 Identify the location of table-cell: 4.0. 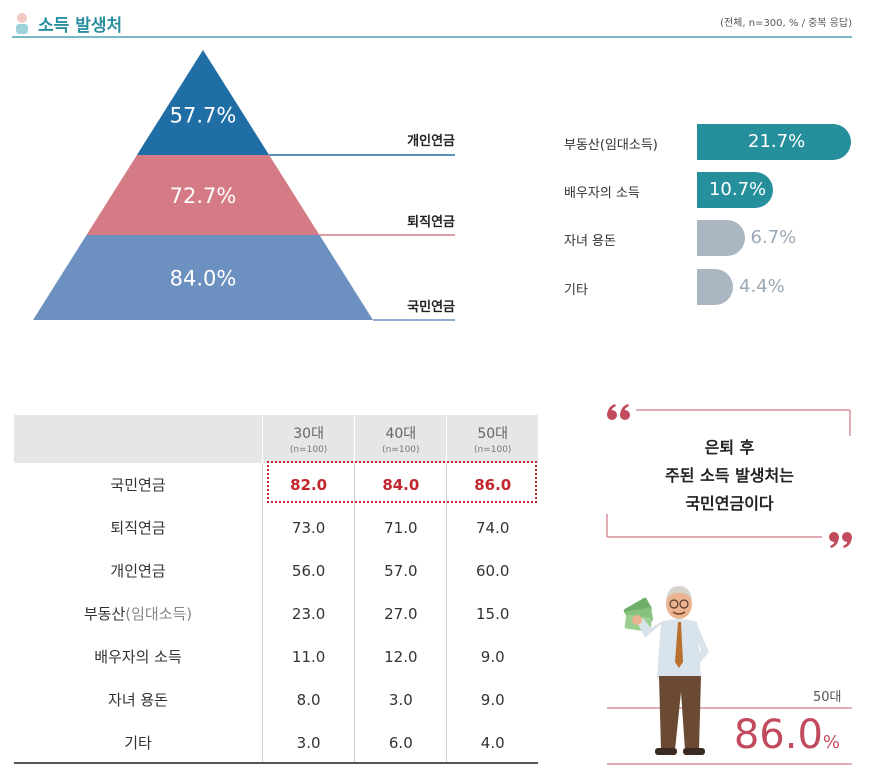
(492, 742).